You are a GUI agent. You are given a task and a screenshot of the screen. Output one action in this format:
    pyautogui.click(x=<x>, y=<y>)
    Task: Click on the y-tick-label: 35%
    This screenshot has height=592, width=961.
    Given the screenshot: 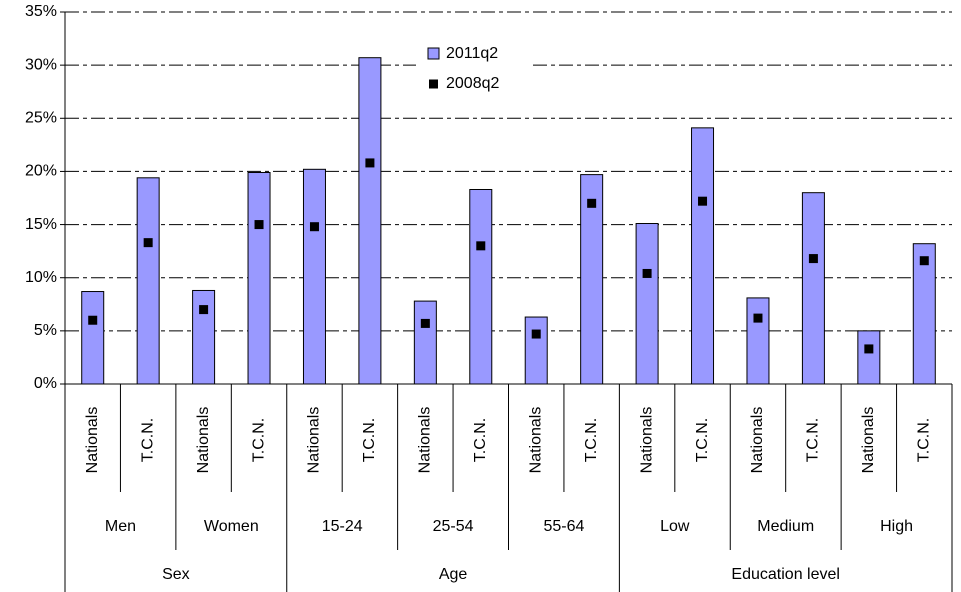 What is the action you would take?
    pyautogui.click(x=41, y=11)
    